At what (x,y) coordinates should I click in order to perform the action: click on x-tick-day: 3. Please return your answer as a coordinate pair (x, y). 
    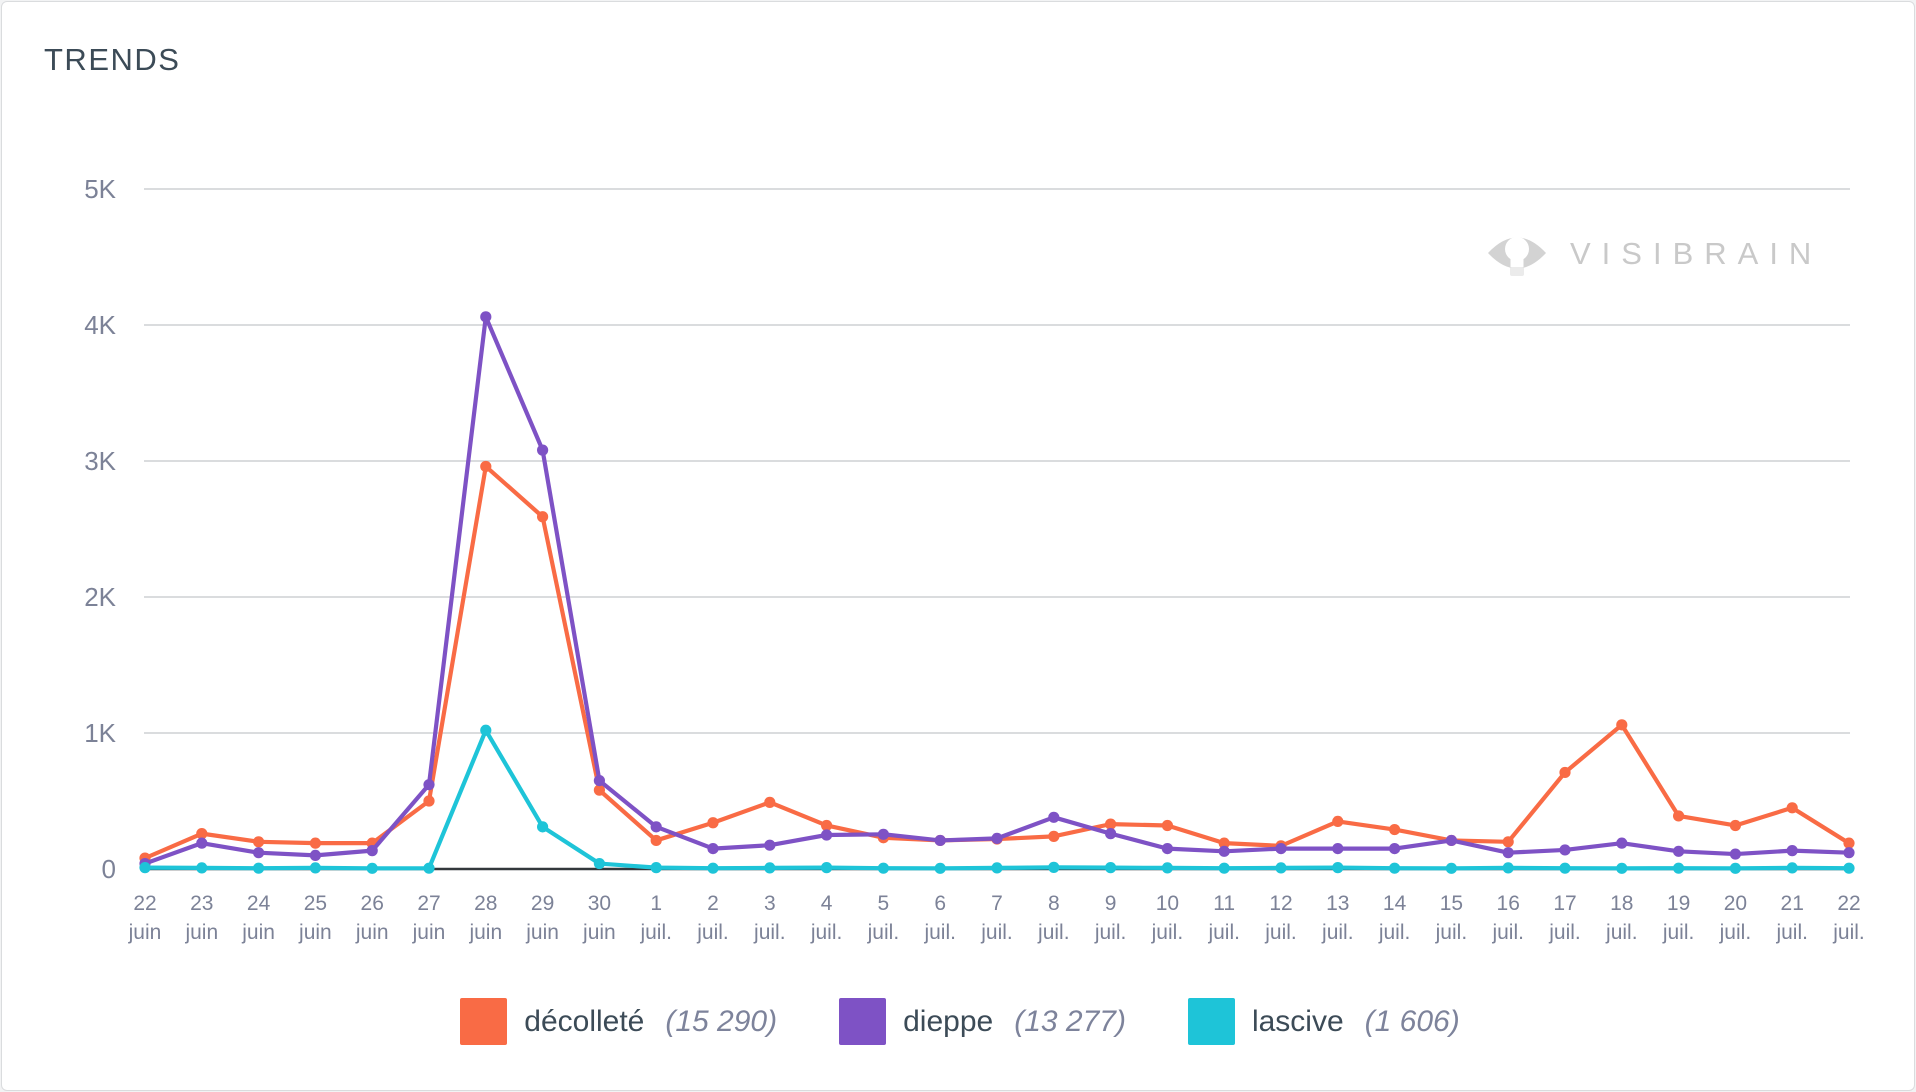
    Looking at the image, I should click on (770, 903).